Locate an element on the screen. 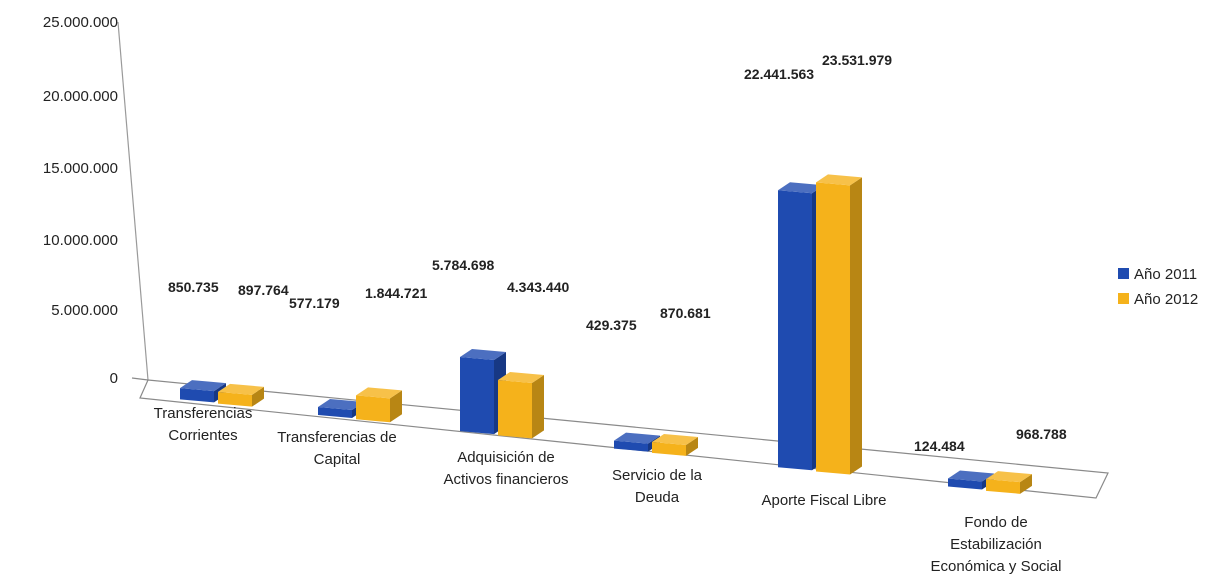  data-label: 22.441.563 is located at coordinates (779, 74).